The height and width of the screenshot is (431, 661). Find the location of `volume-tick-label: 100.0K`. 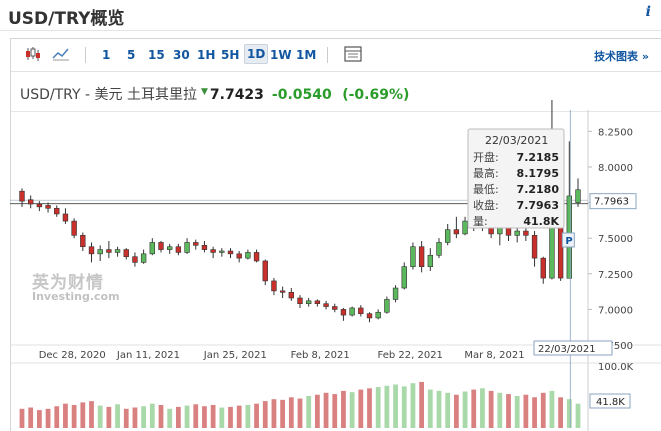

volume-tick-label: 100.0K is located at coordinates (616, 367).